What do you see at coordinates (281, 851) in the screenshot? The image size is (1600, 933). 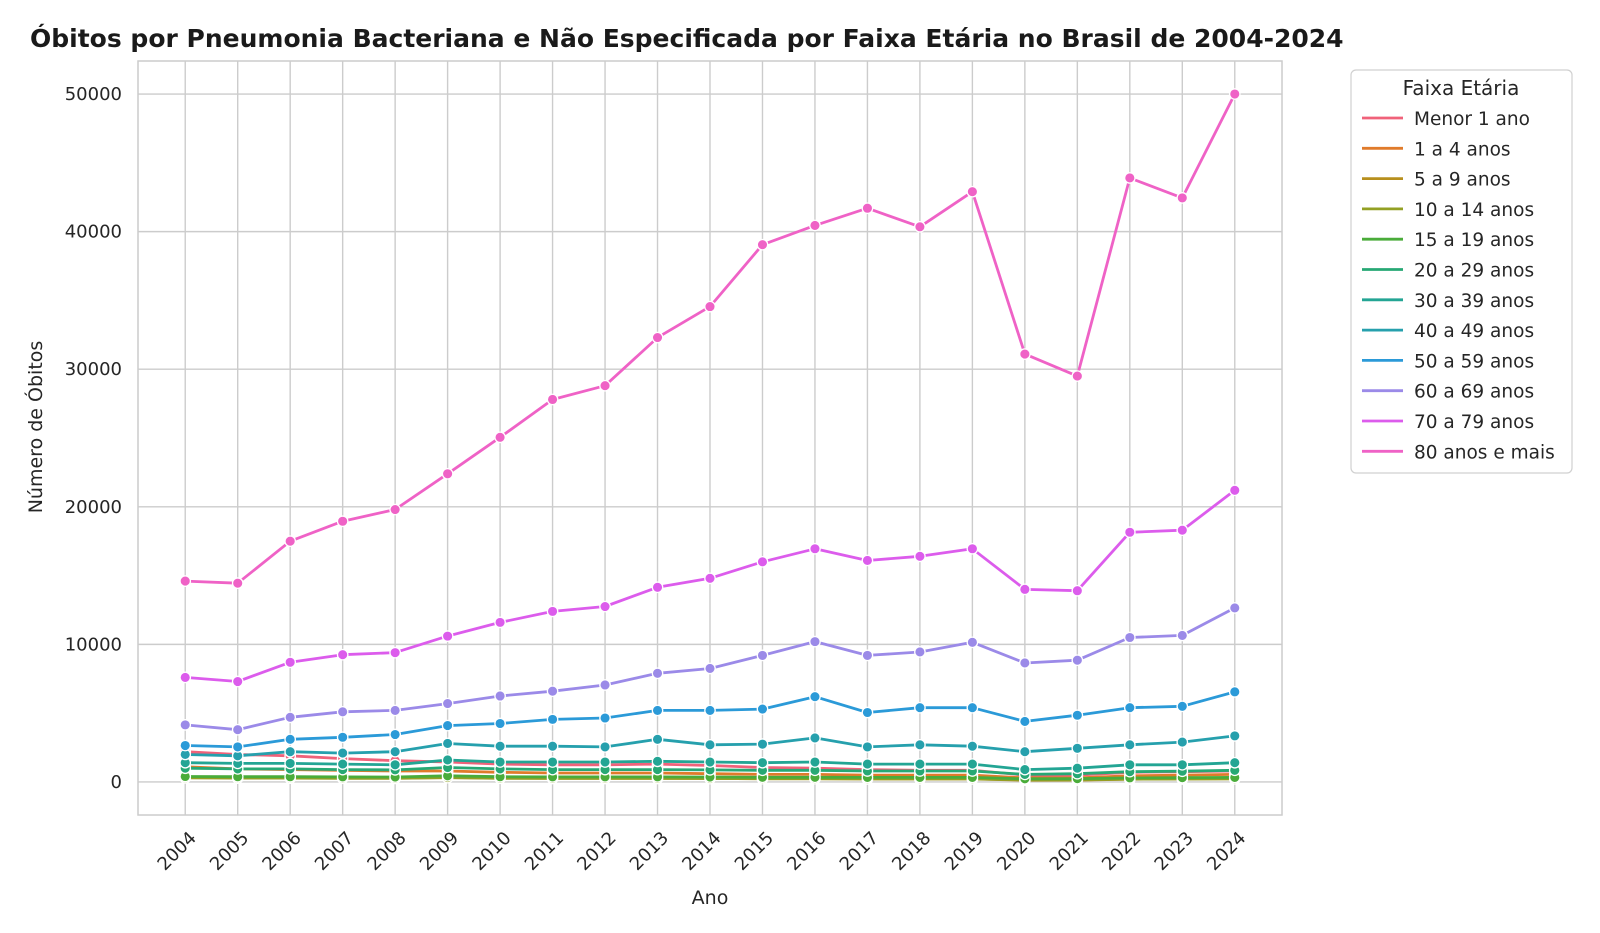 I see `x-tick-label: 2006` at bounding box center [281, 851].